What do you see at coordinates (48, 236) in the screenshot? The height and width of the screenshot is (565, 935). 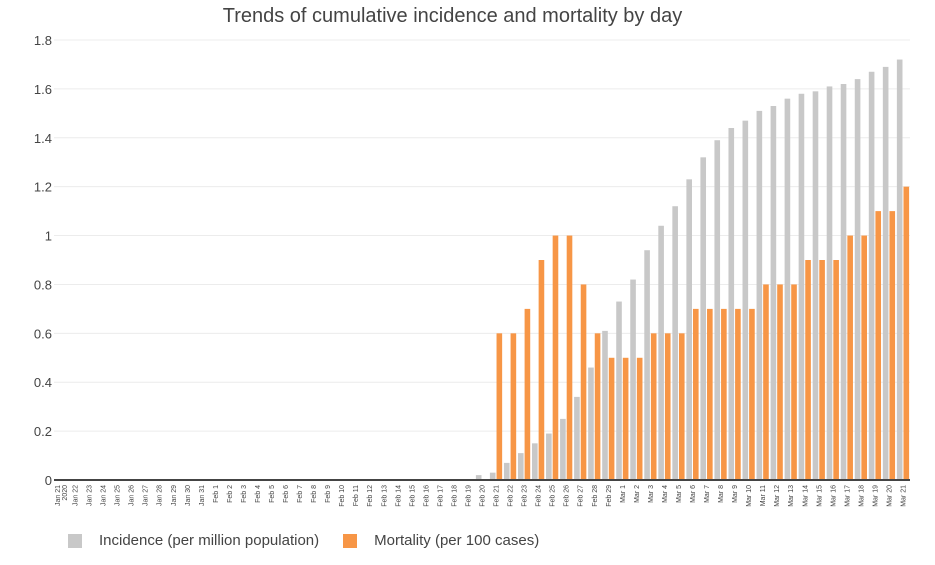 I see `y-tick-label: 1` at bounding box center [48, 236].